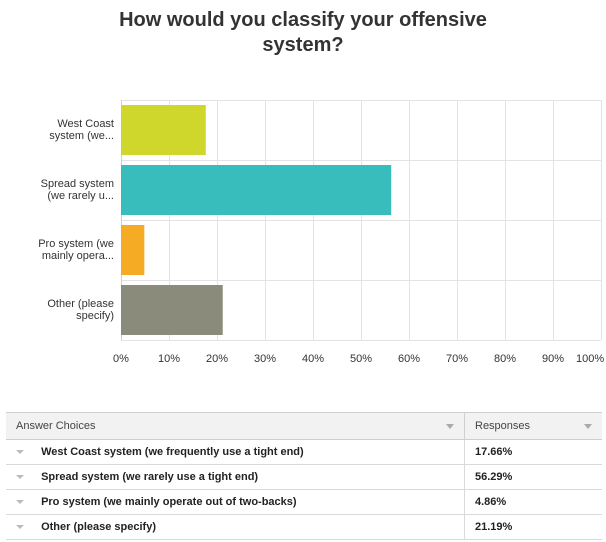 The width and height of the screenshot is (606, 542). I want to click on category-label: Other (please specify), so click(58, 310).